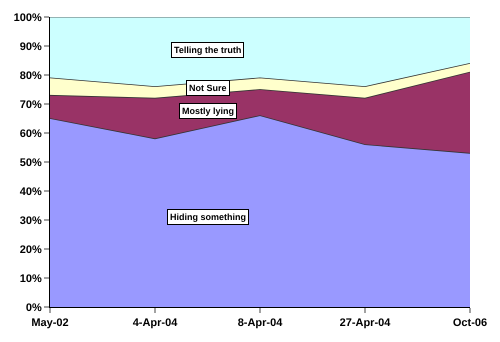  What do you see at coordinates (31, 278) in the screenshot?
I see `y-tick-label: 10%` at bounding box center [31, 278].